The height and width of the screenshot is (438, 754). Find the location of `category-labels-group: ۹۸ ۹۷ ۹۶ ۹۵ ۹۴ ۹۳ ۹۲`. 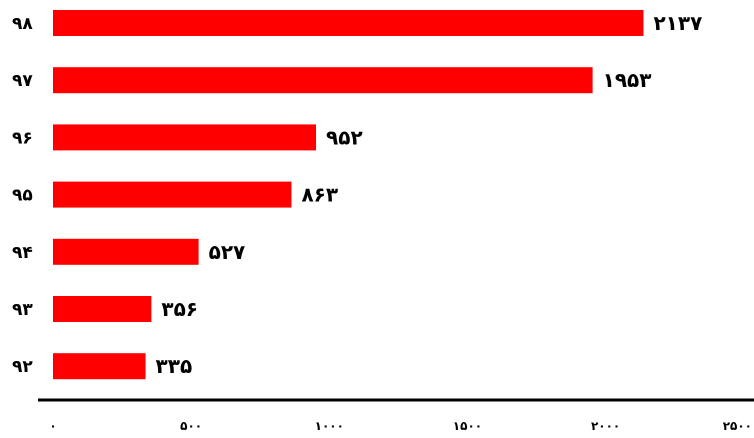

category-labels-group: ۹۸ ۹۷ ۹۶ ۹۵ ۹۴ ۹۳ ۹۲ is located at coordinates (22, 195).